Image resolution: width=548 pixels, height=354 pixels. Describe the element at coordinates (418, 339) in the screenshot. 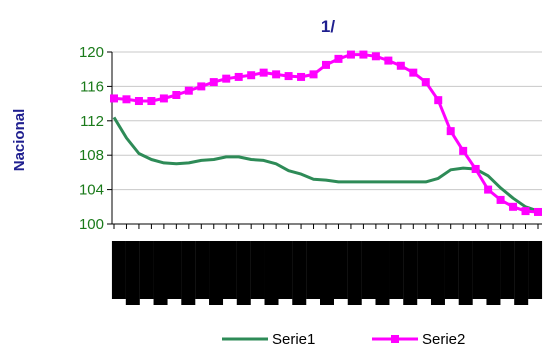

I see `legend-item-serie2: Serie2` at that location.